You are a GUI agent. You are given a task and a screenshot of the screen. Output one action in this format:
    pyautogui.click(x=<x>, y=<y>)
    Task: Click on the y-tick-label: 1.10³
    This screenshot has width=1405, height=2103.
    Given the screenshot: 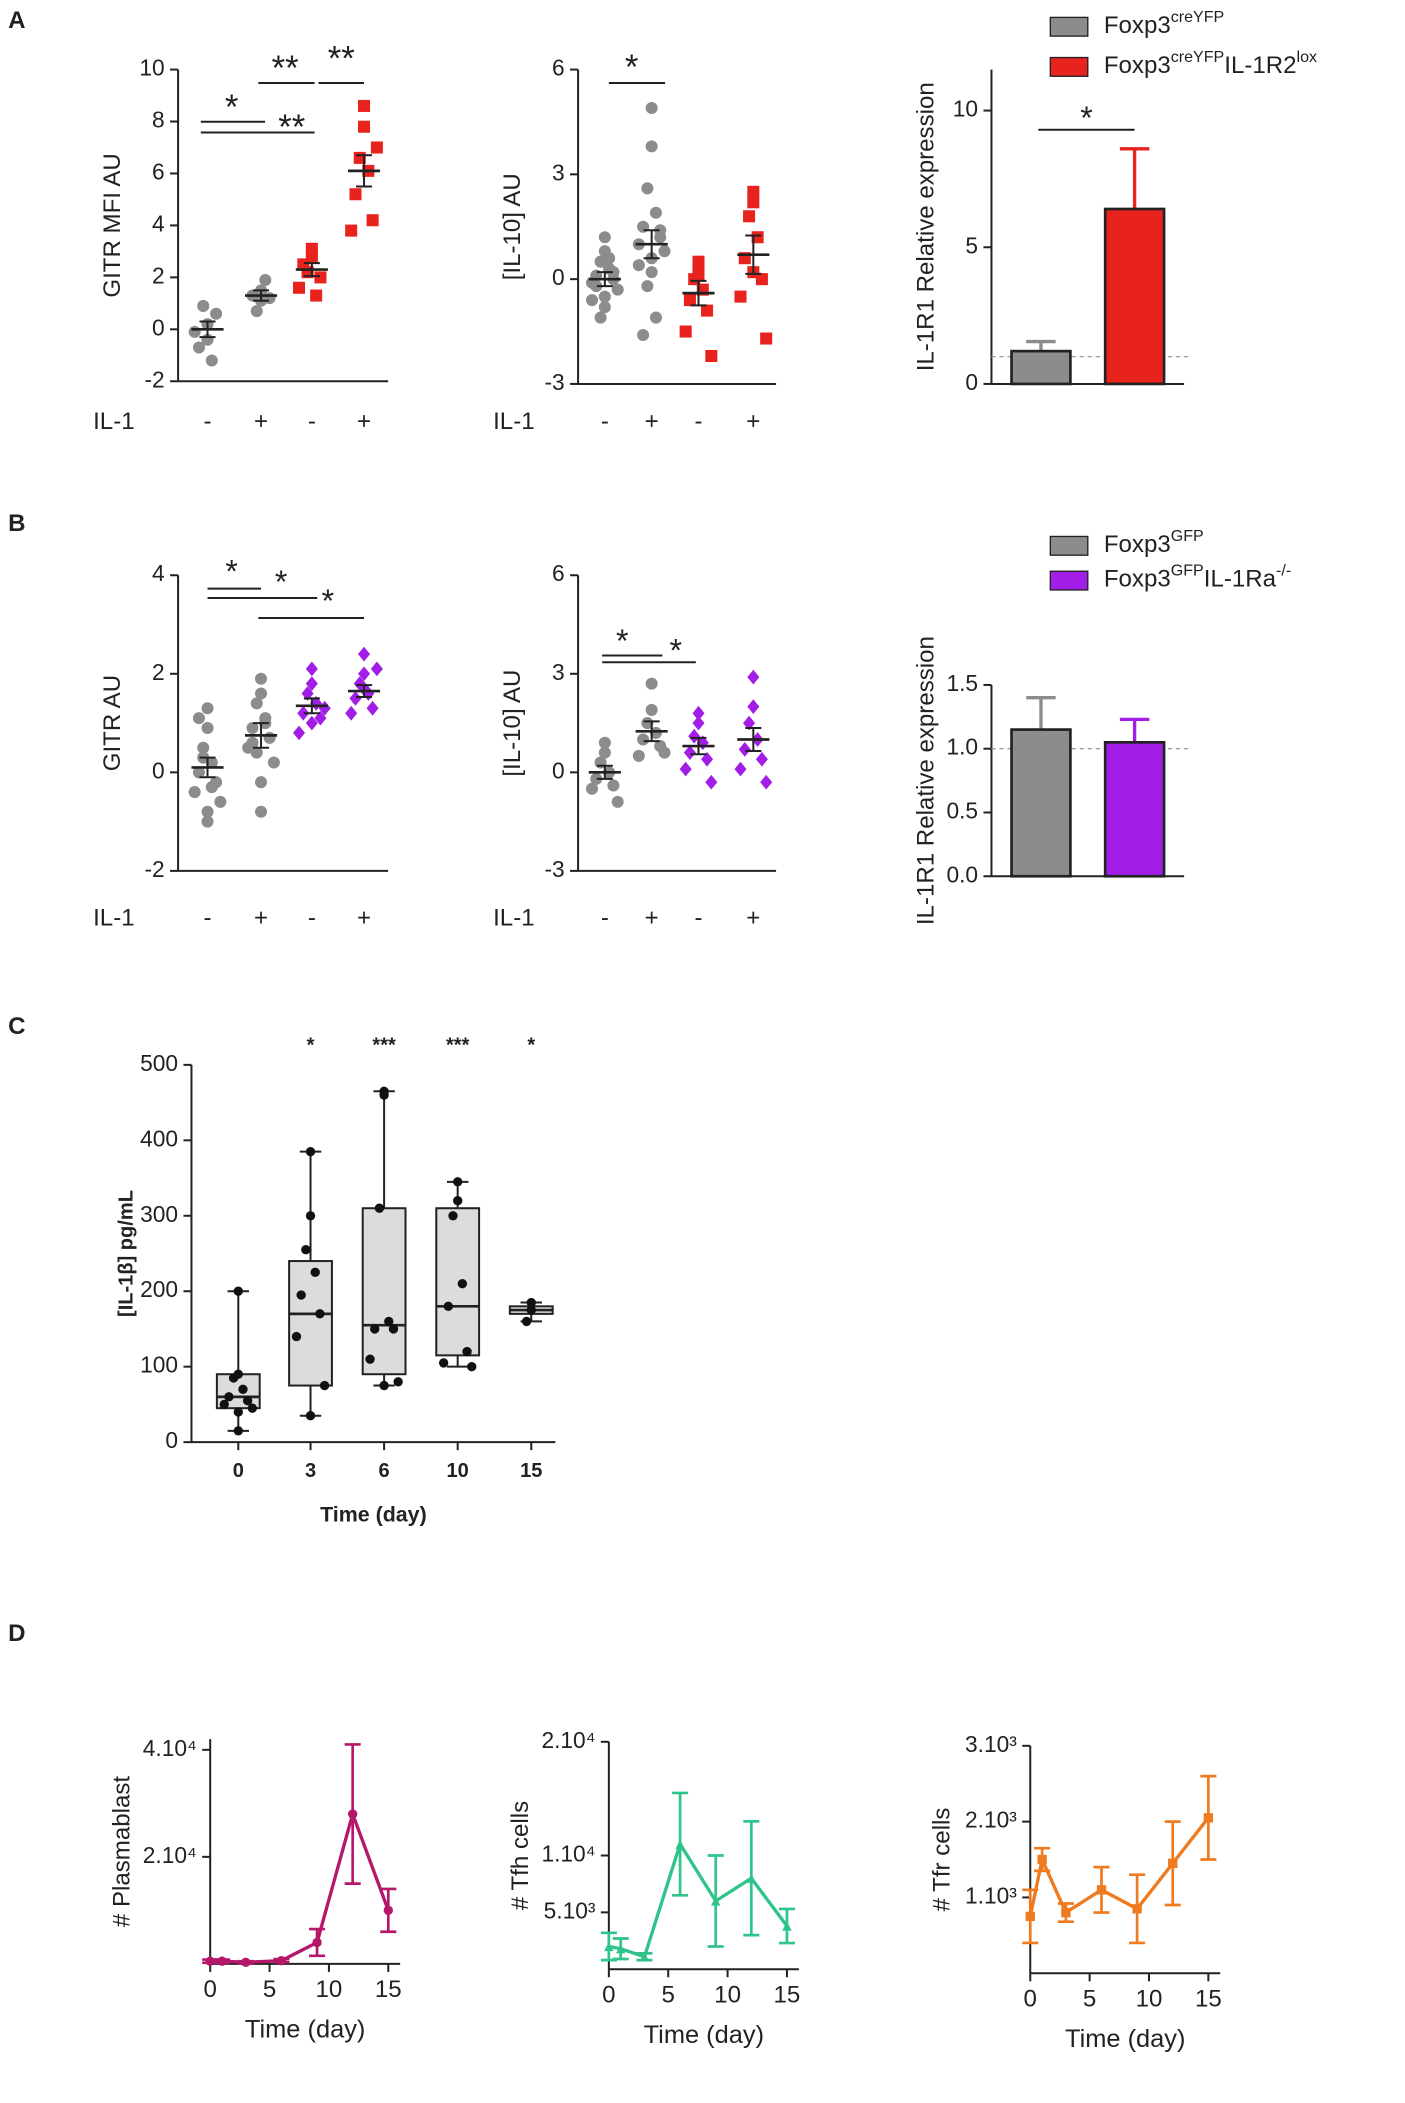 What is the action you would take?
    pyautogui.click(x=991, y=1895)
    